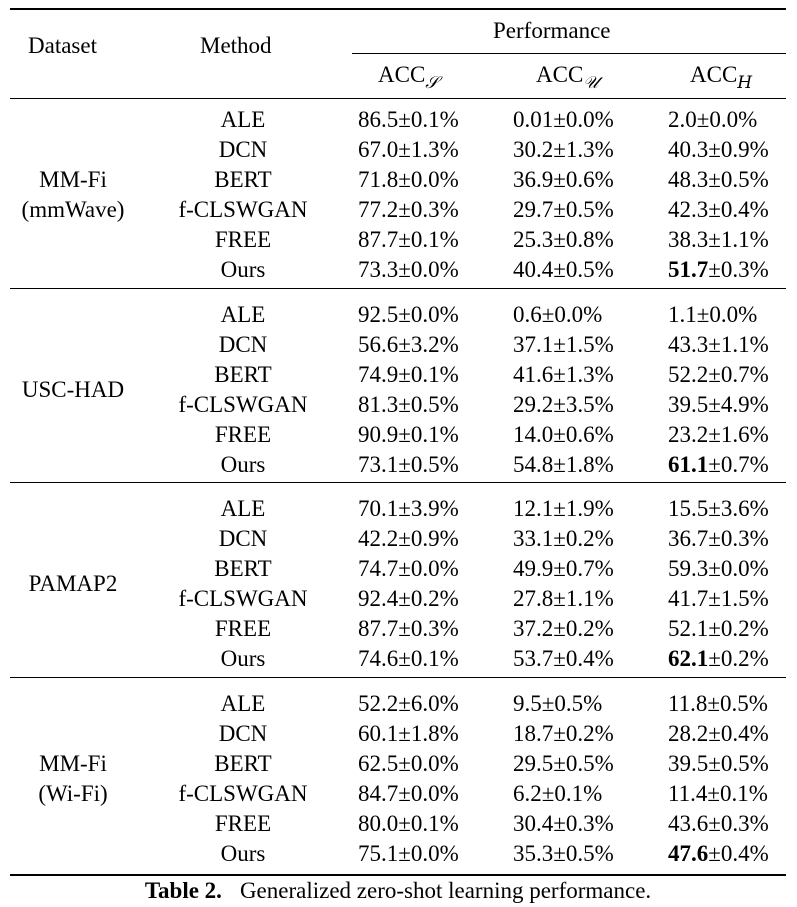 Image resolution: width=797 pixels, height=907 pixels. What do you see at coordinates (408, 538) in the screenshot?
I see `acc-s-cell: 42.2±0.9%` at bounding box center [408, 538].